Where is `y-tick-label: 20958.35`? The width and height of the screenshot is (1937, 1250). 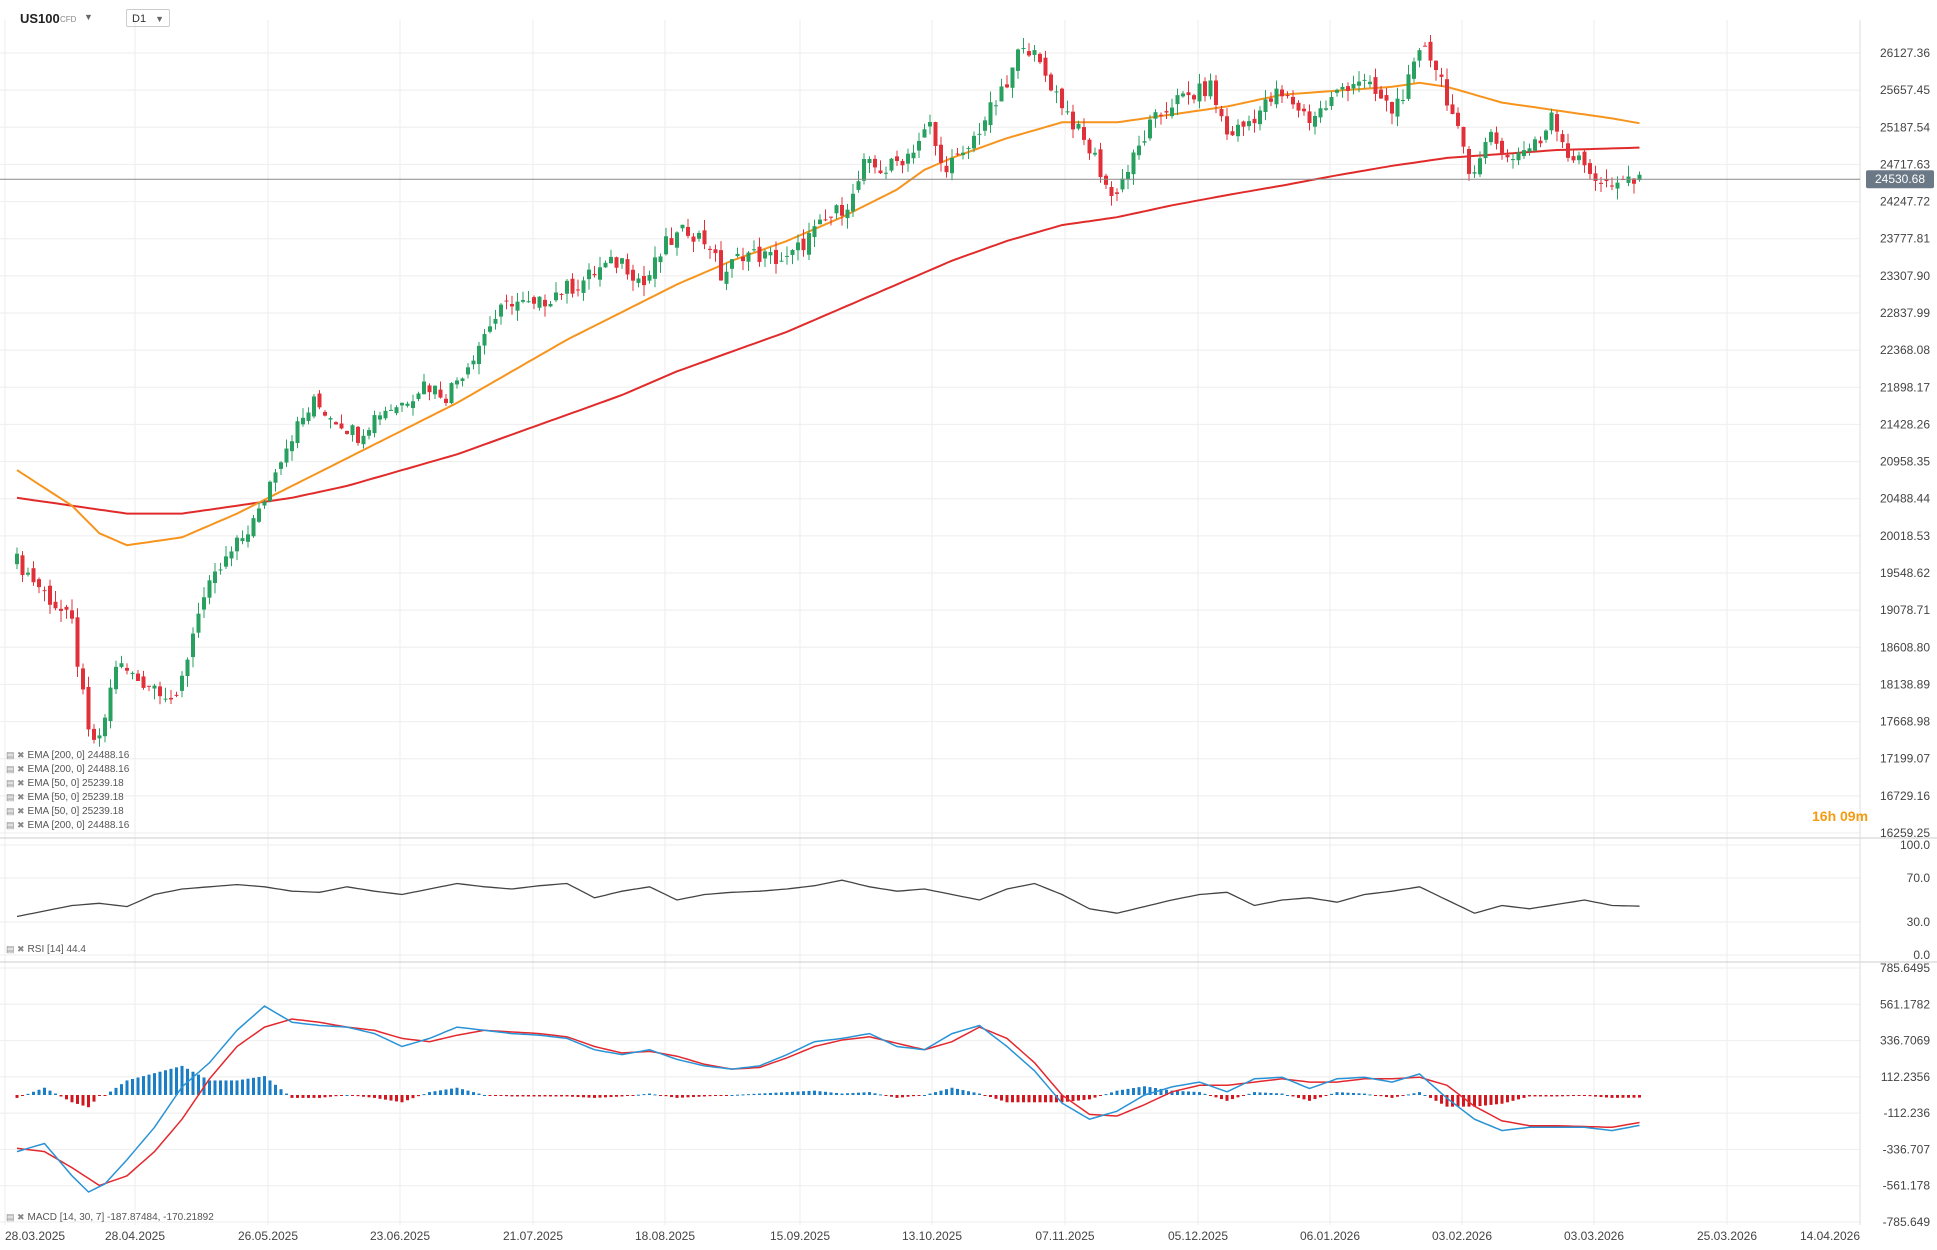 y-tick-label: 20958.35 is located at coordinates (1905, 462).